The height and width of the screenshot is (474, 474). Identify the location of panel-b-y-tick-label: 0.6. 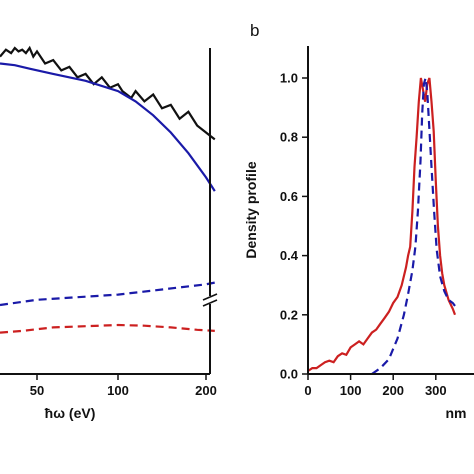
(289, 196).